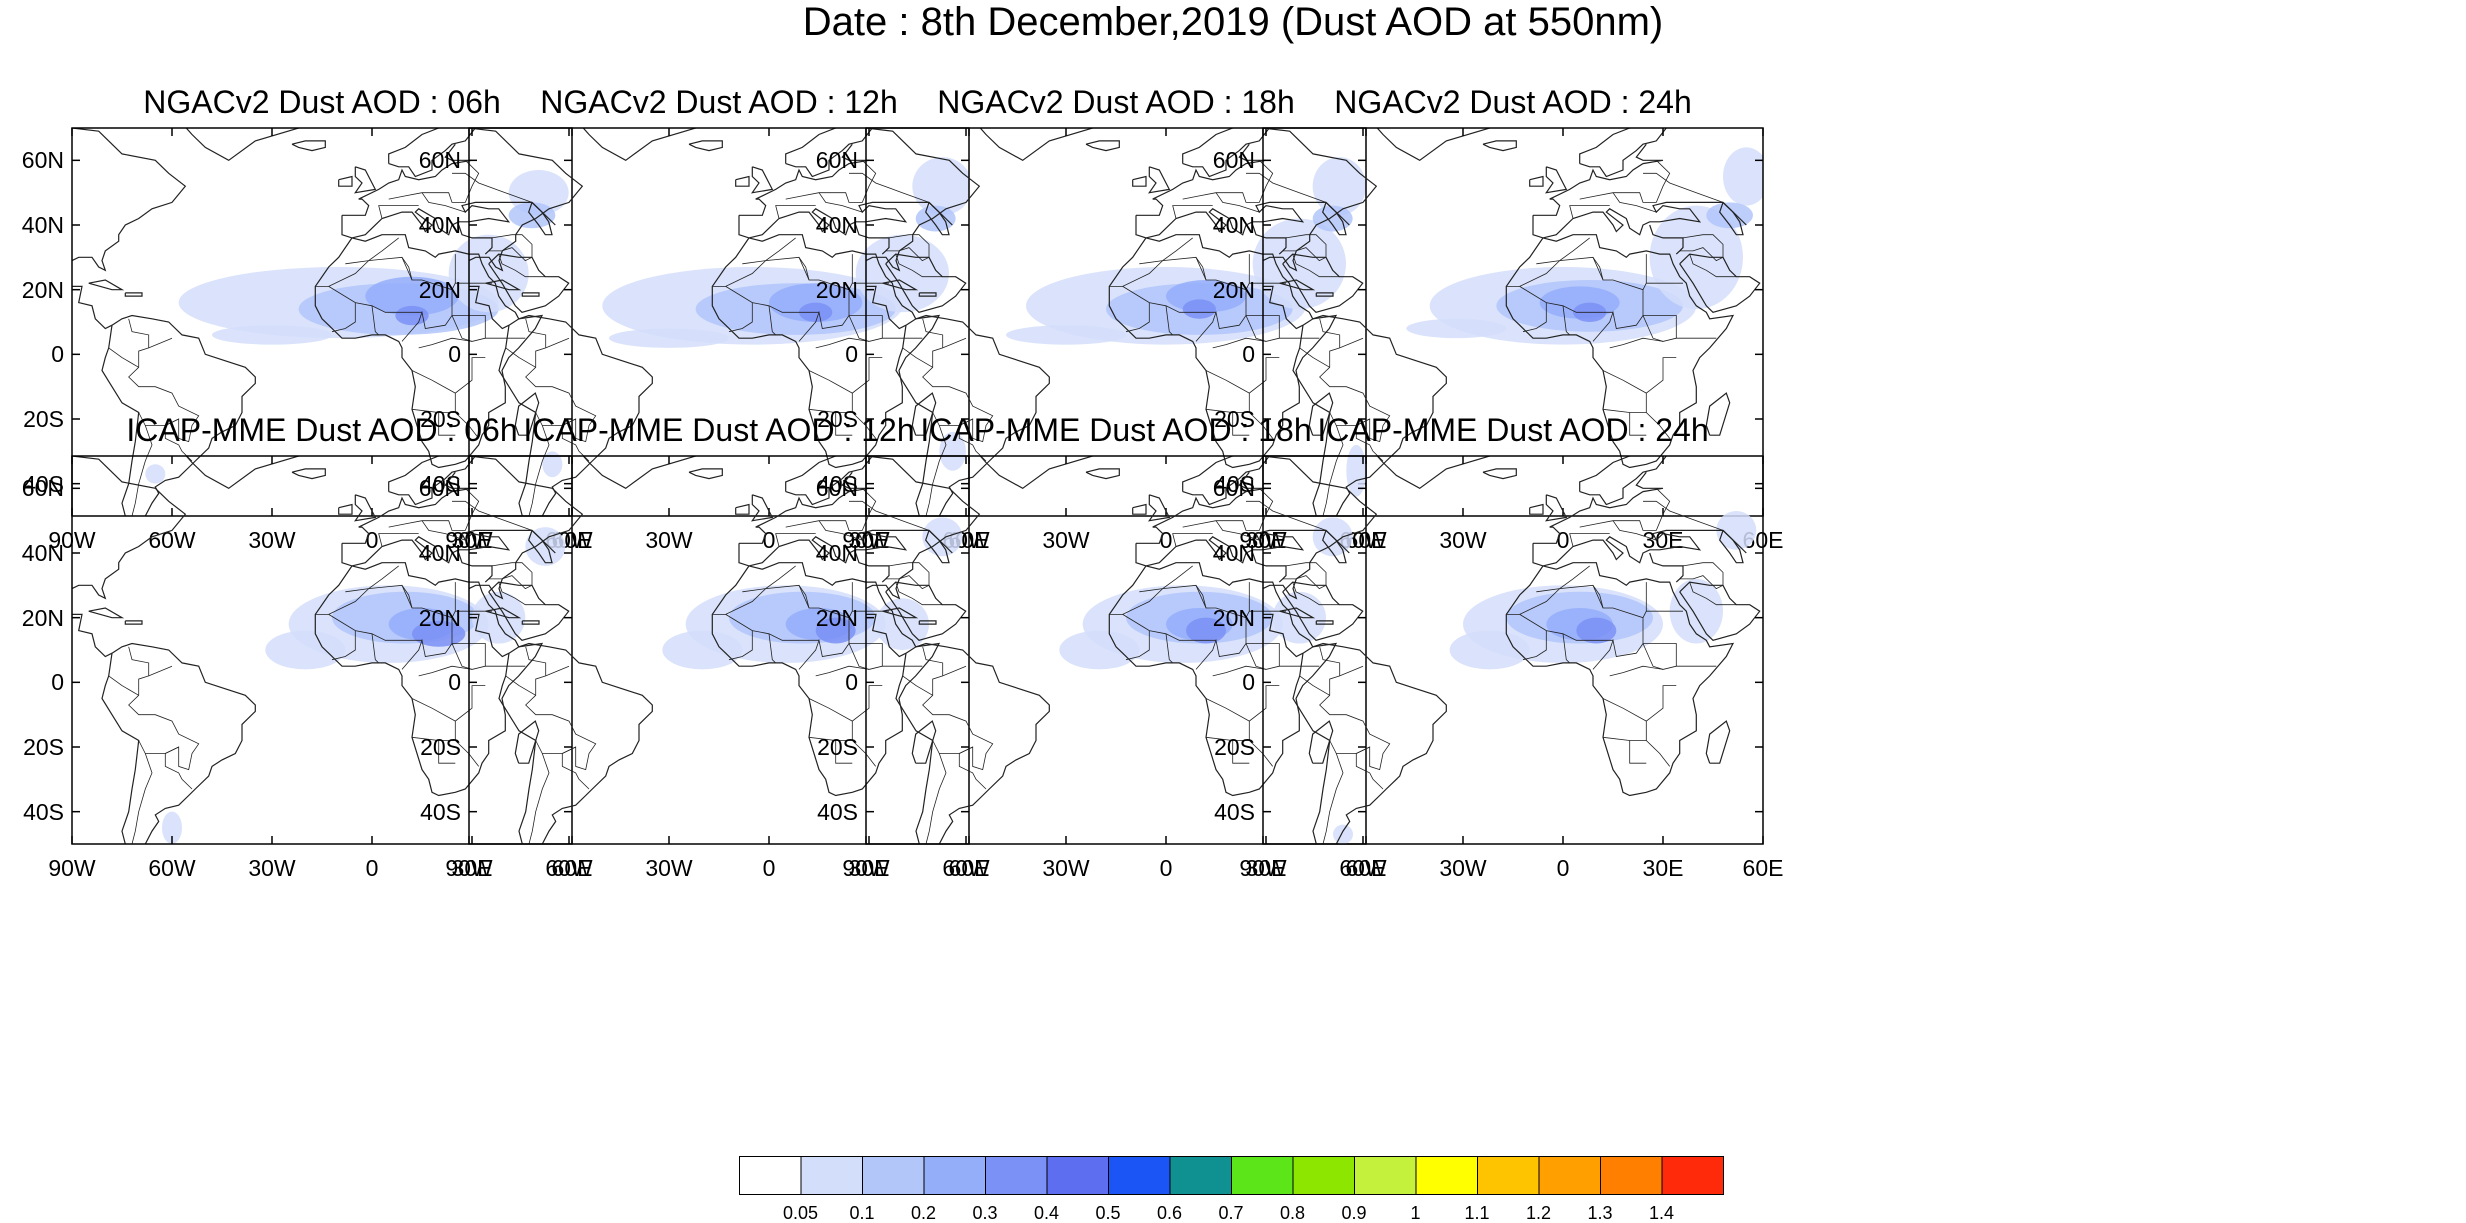 The width and height of the screenshot is (2466, 1223). What do you see at coordinates (1600, 1213) in the screenshot?
I see `colorbar-tick-label: 1.3` at bounding box center [1600, 1213].